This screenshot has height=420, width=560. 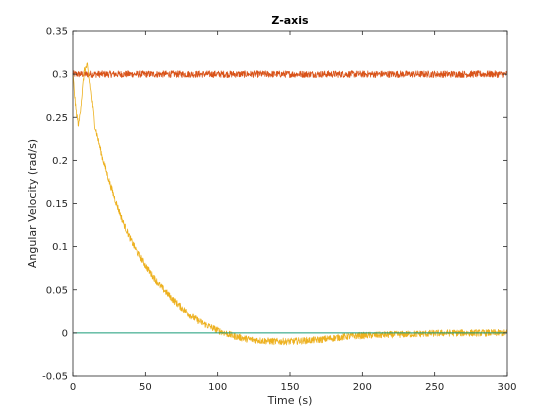 I want to click on y-axis-label: Angular Velocity (rad/s), so click(x=32, y=203).